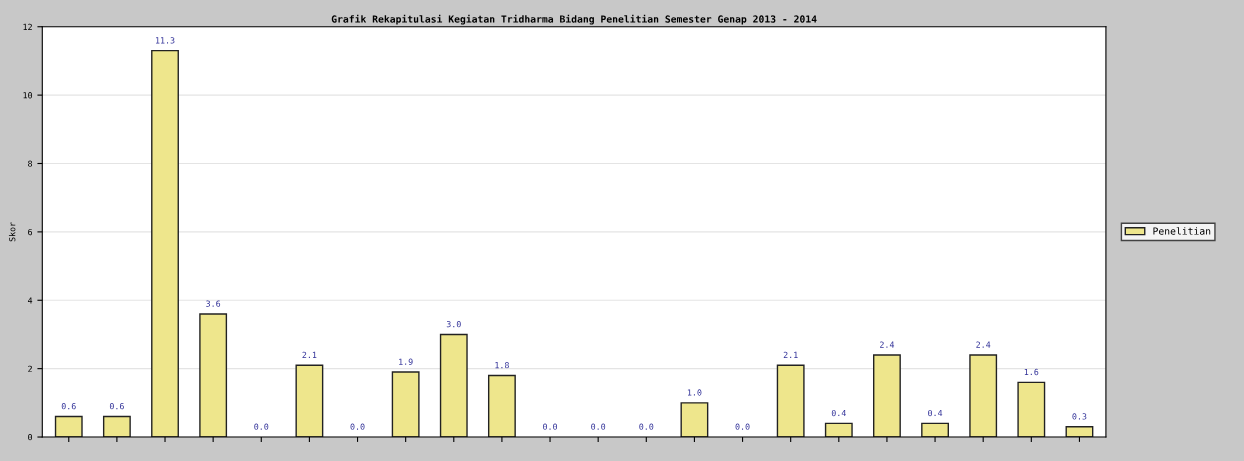  What do you see at coordinates (28, 95) in the screenshot?
I see `y-tick-label: 10` at bounding box center [28, 95].